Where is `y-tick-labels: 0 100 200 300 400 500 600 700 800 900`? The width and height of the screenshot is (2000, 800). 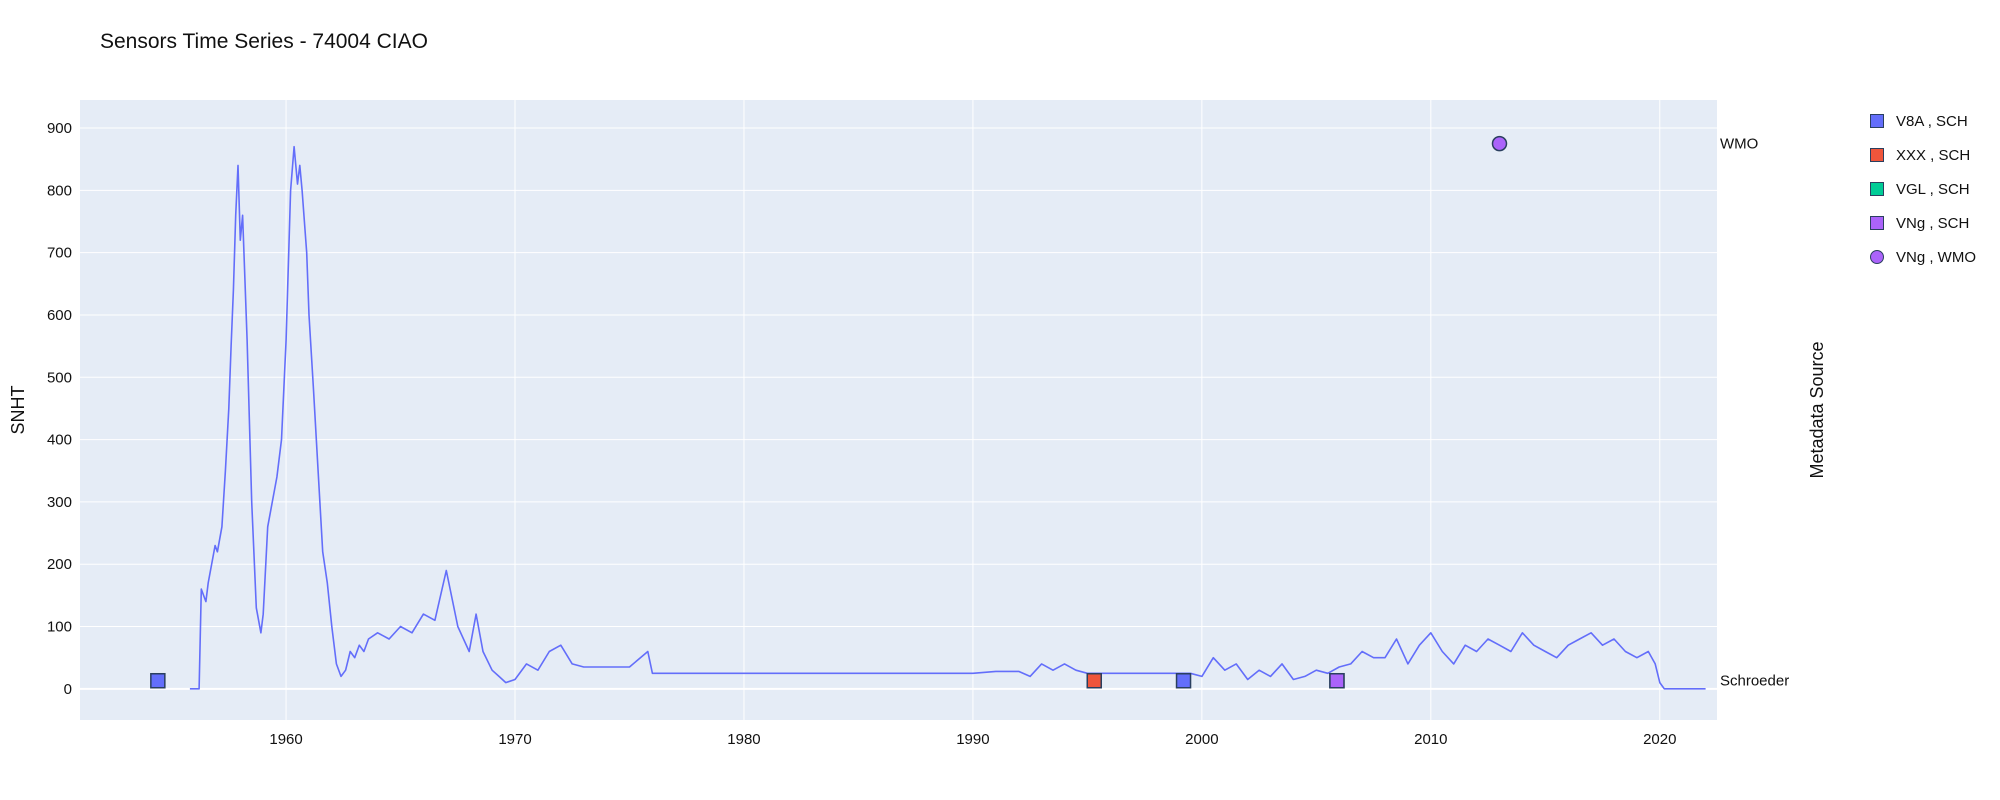 y-tick-labels: 0 100 200 300 400 500 600 700 800 900 is located at coordinates (59, 409).